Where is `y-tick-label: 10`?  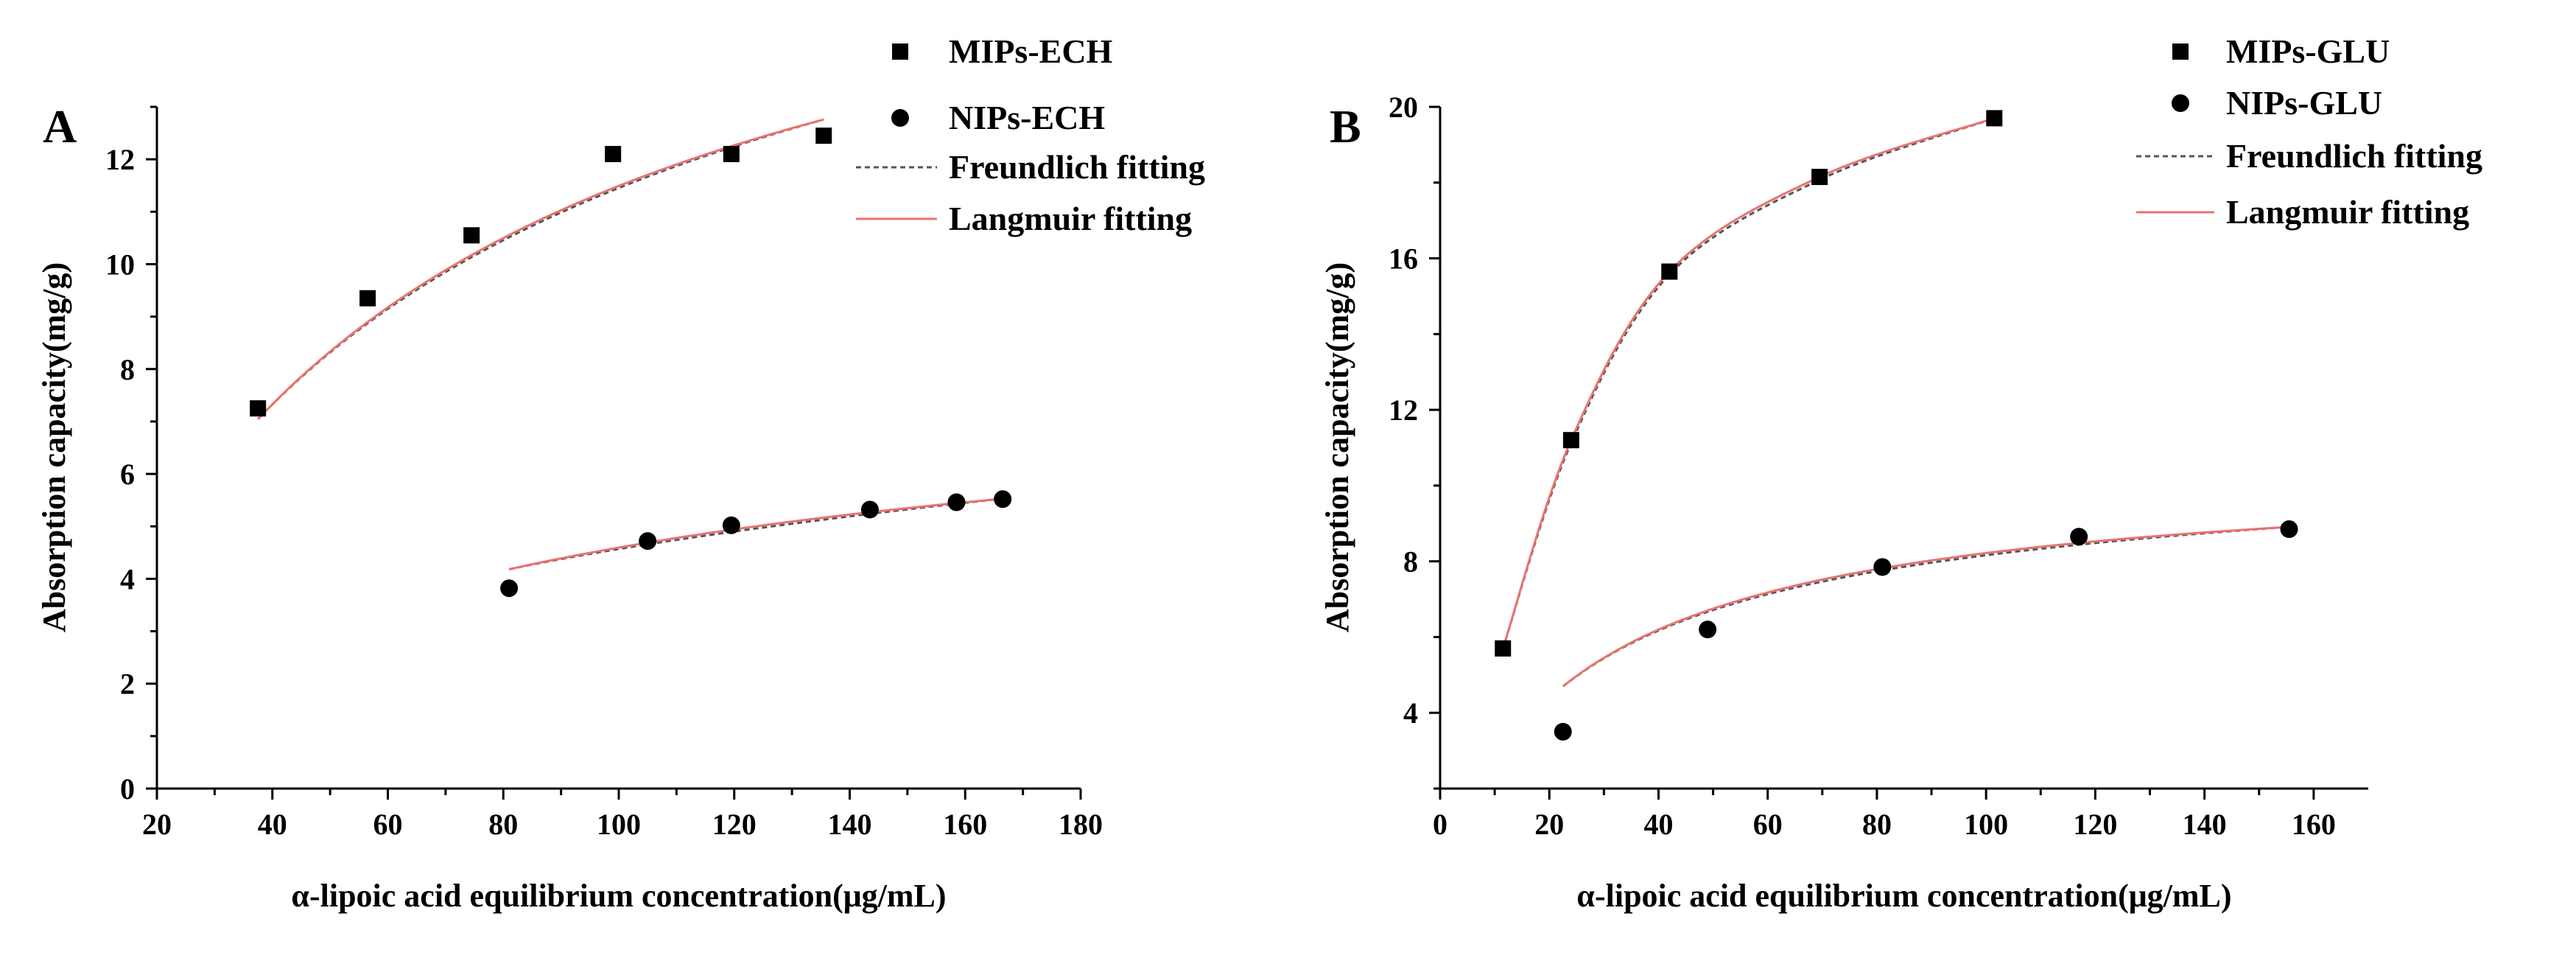 y-tick-label: 10 is located at coordinates (120, 264).